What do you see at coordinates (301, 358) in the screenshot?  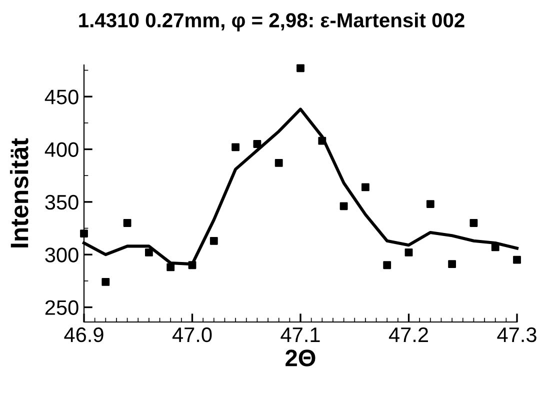 I see `x-axis-title: 2Θ` at bounding box center [301, 358].